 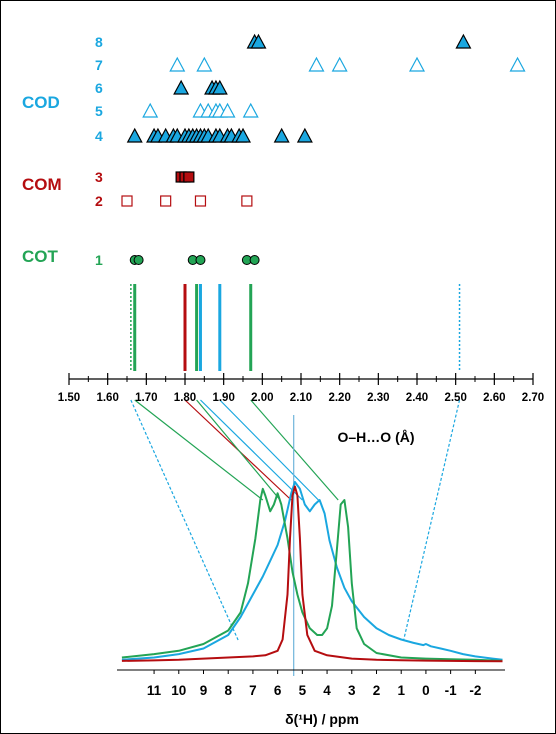 What do you see at coordinates (376, 437) in the screenshot?
I see `distance-axis-title: O–H…O (Å)` at bounding box center [376, 437].